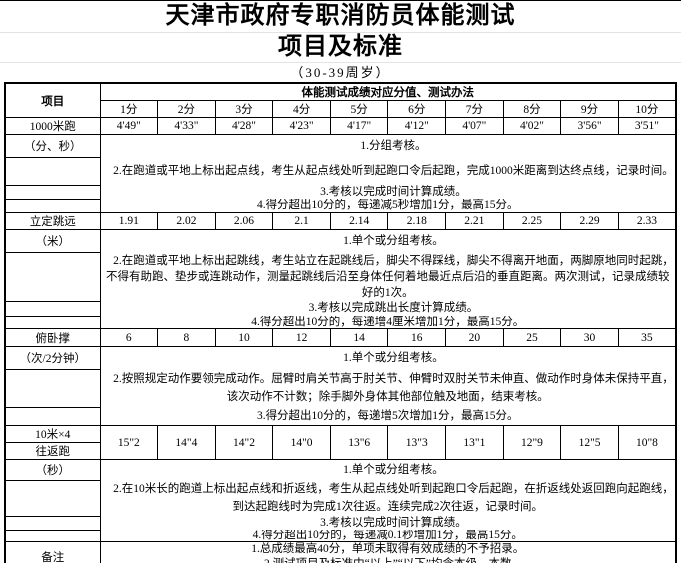  What do you see at coordinates (387, 146) in the screenshot?
I see `note-line: 1.分组考核。` at bounding box center [387, 146].